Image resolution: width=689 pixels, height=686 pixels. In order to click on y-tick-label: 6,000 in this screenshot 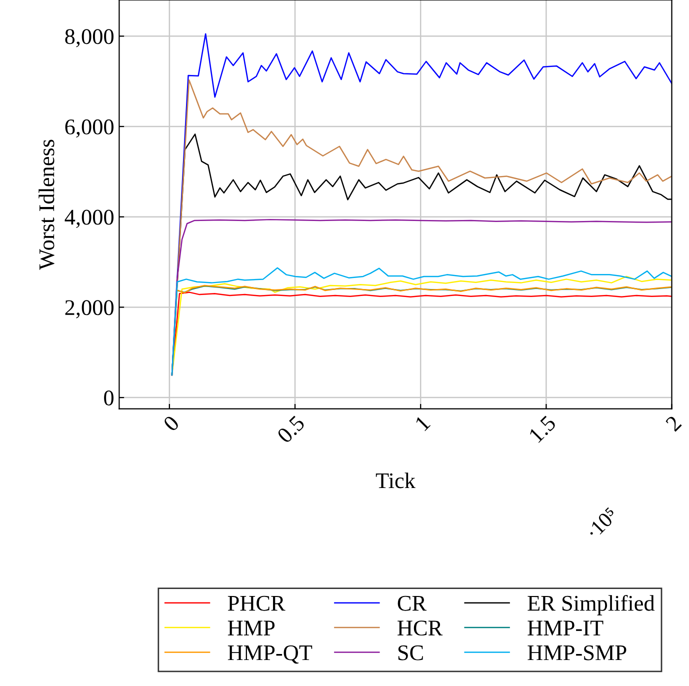, I will do `click(89, 128)`.